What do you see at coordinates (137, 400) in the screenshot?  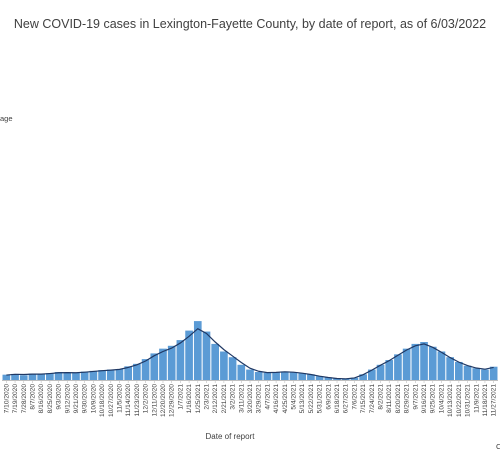 I see `x-tick-label: 11/23/2020` at bounding box center [137, 400].